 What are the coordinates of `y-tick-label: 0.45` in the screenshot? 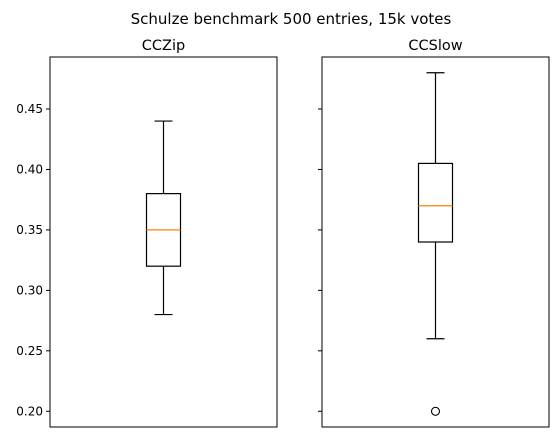 It's located at (29, 109).